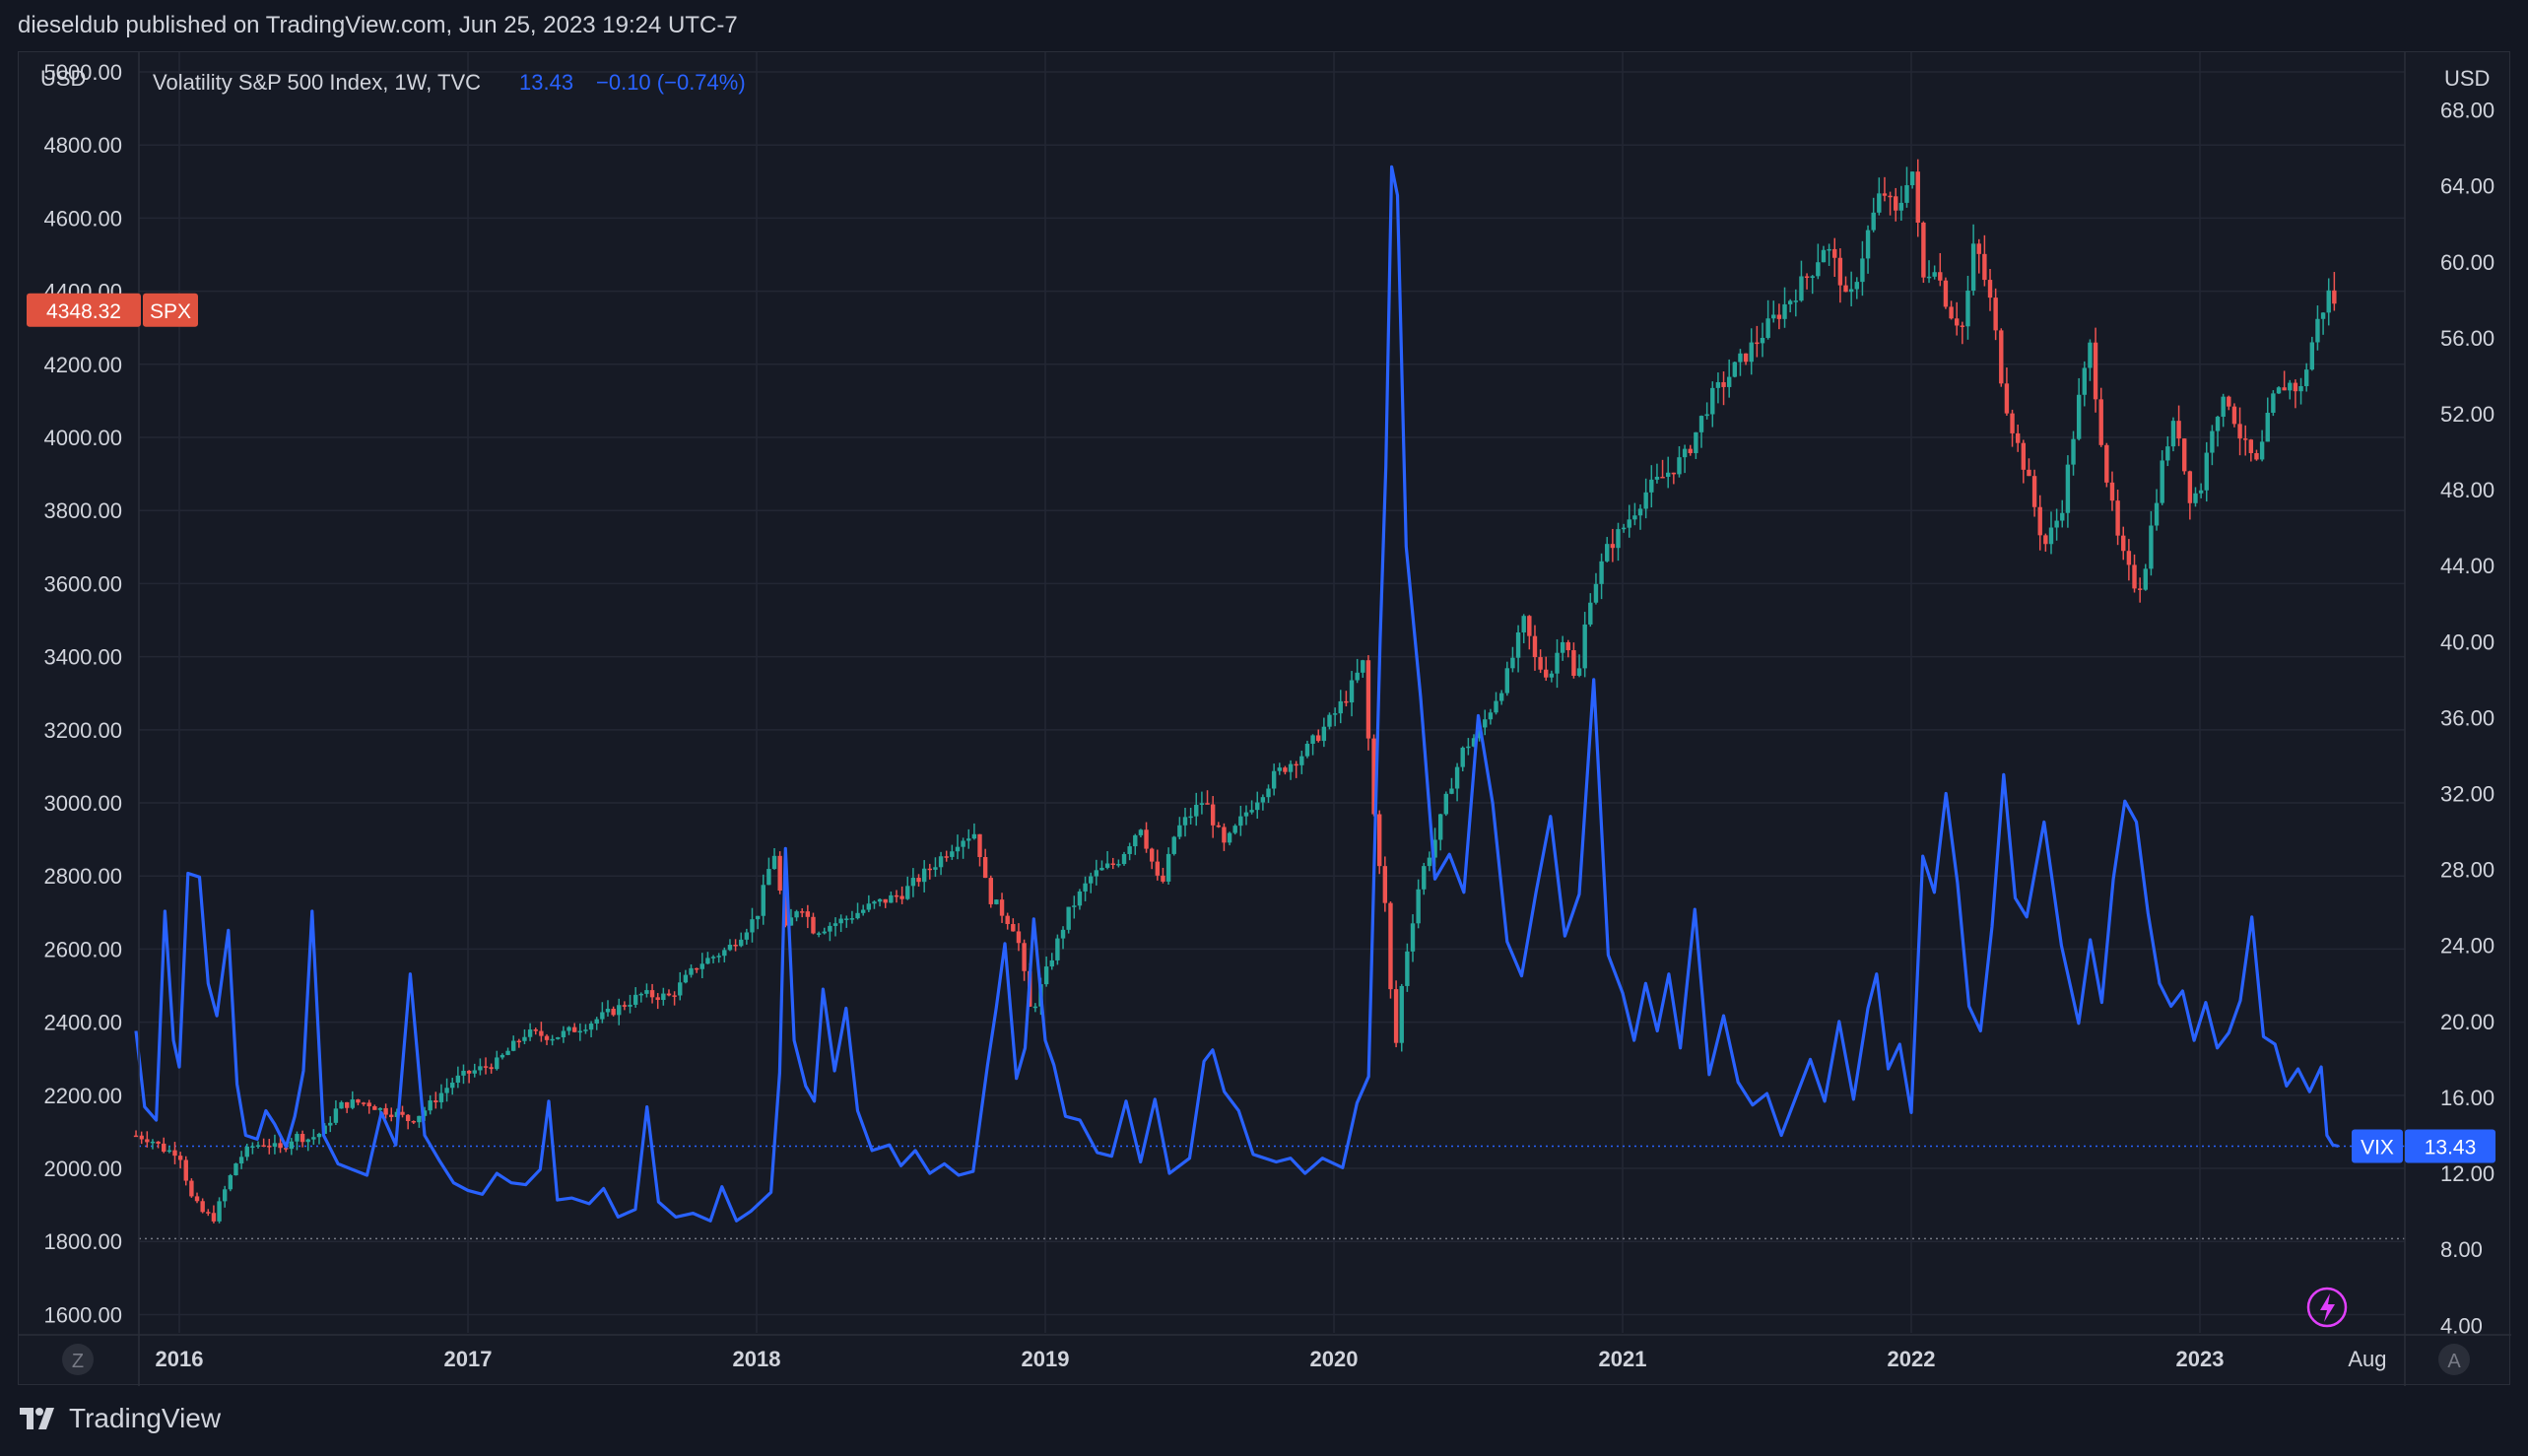 This screenshot has height=1456, width=2528. I want to click on auto-scale-button: A, so click(2454, 1359).